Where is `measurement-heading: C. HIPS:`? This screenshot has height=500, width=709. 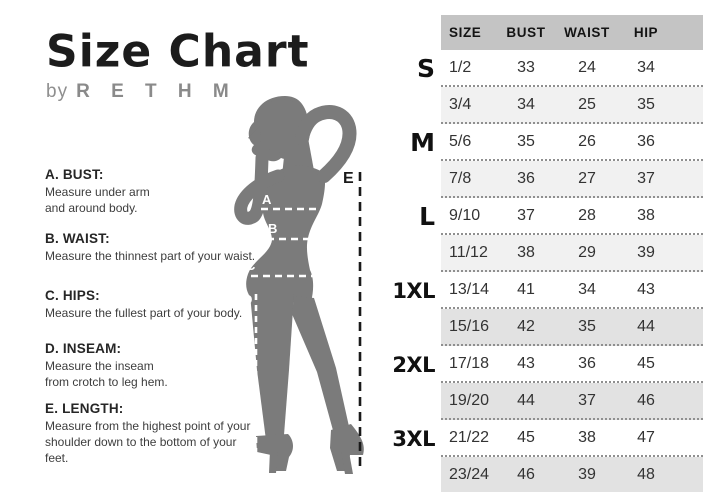
measurement-heading: C. HIPS: is located at coordinates (72, 295).